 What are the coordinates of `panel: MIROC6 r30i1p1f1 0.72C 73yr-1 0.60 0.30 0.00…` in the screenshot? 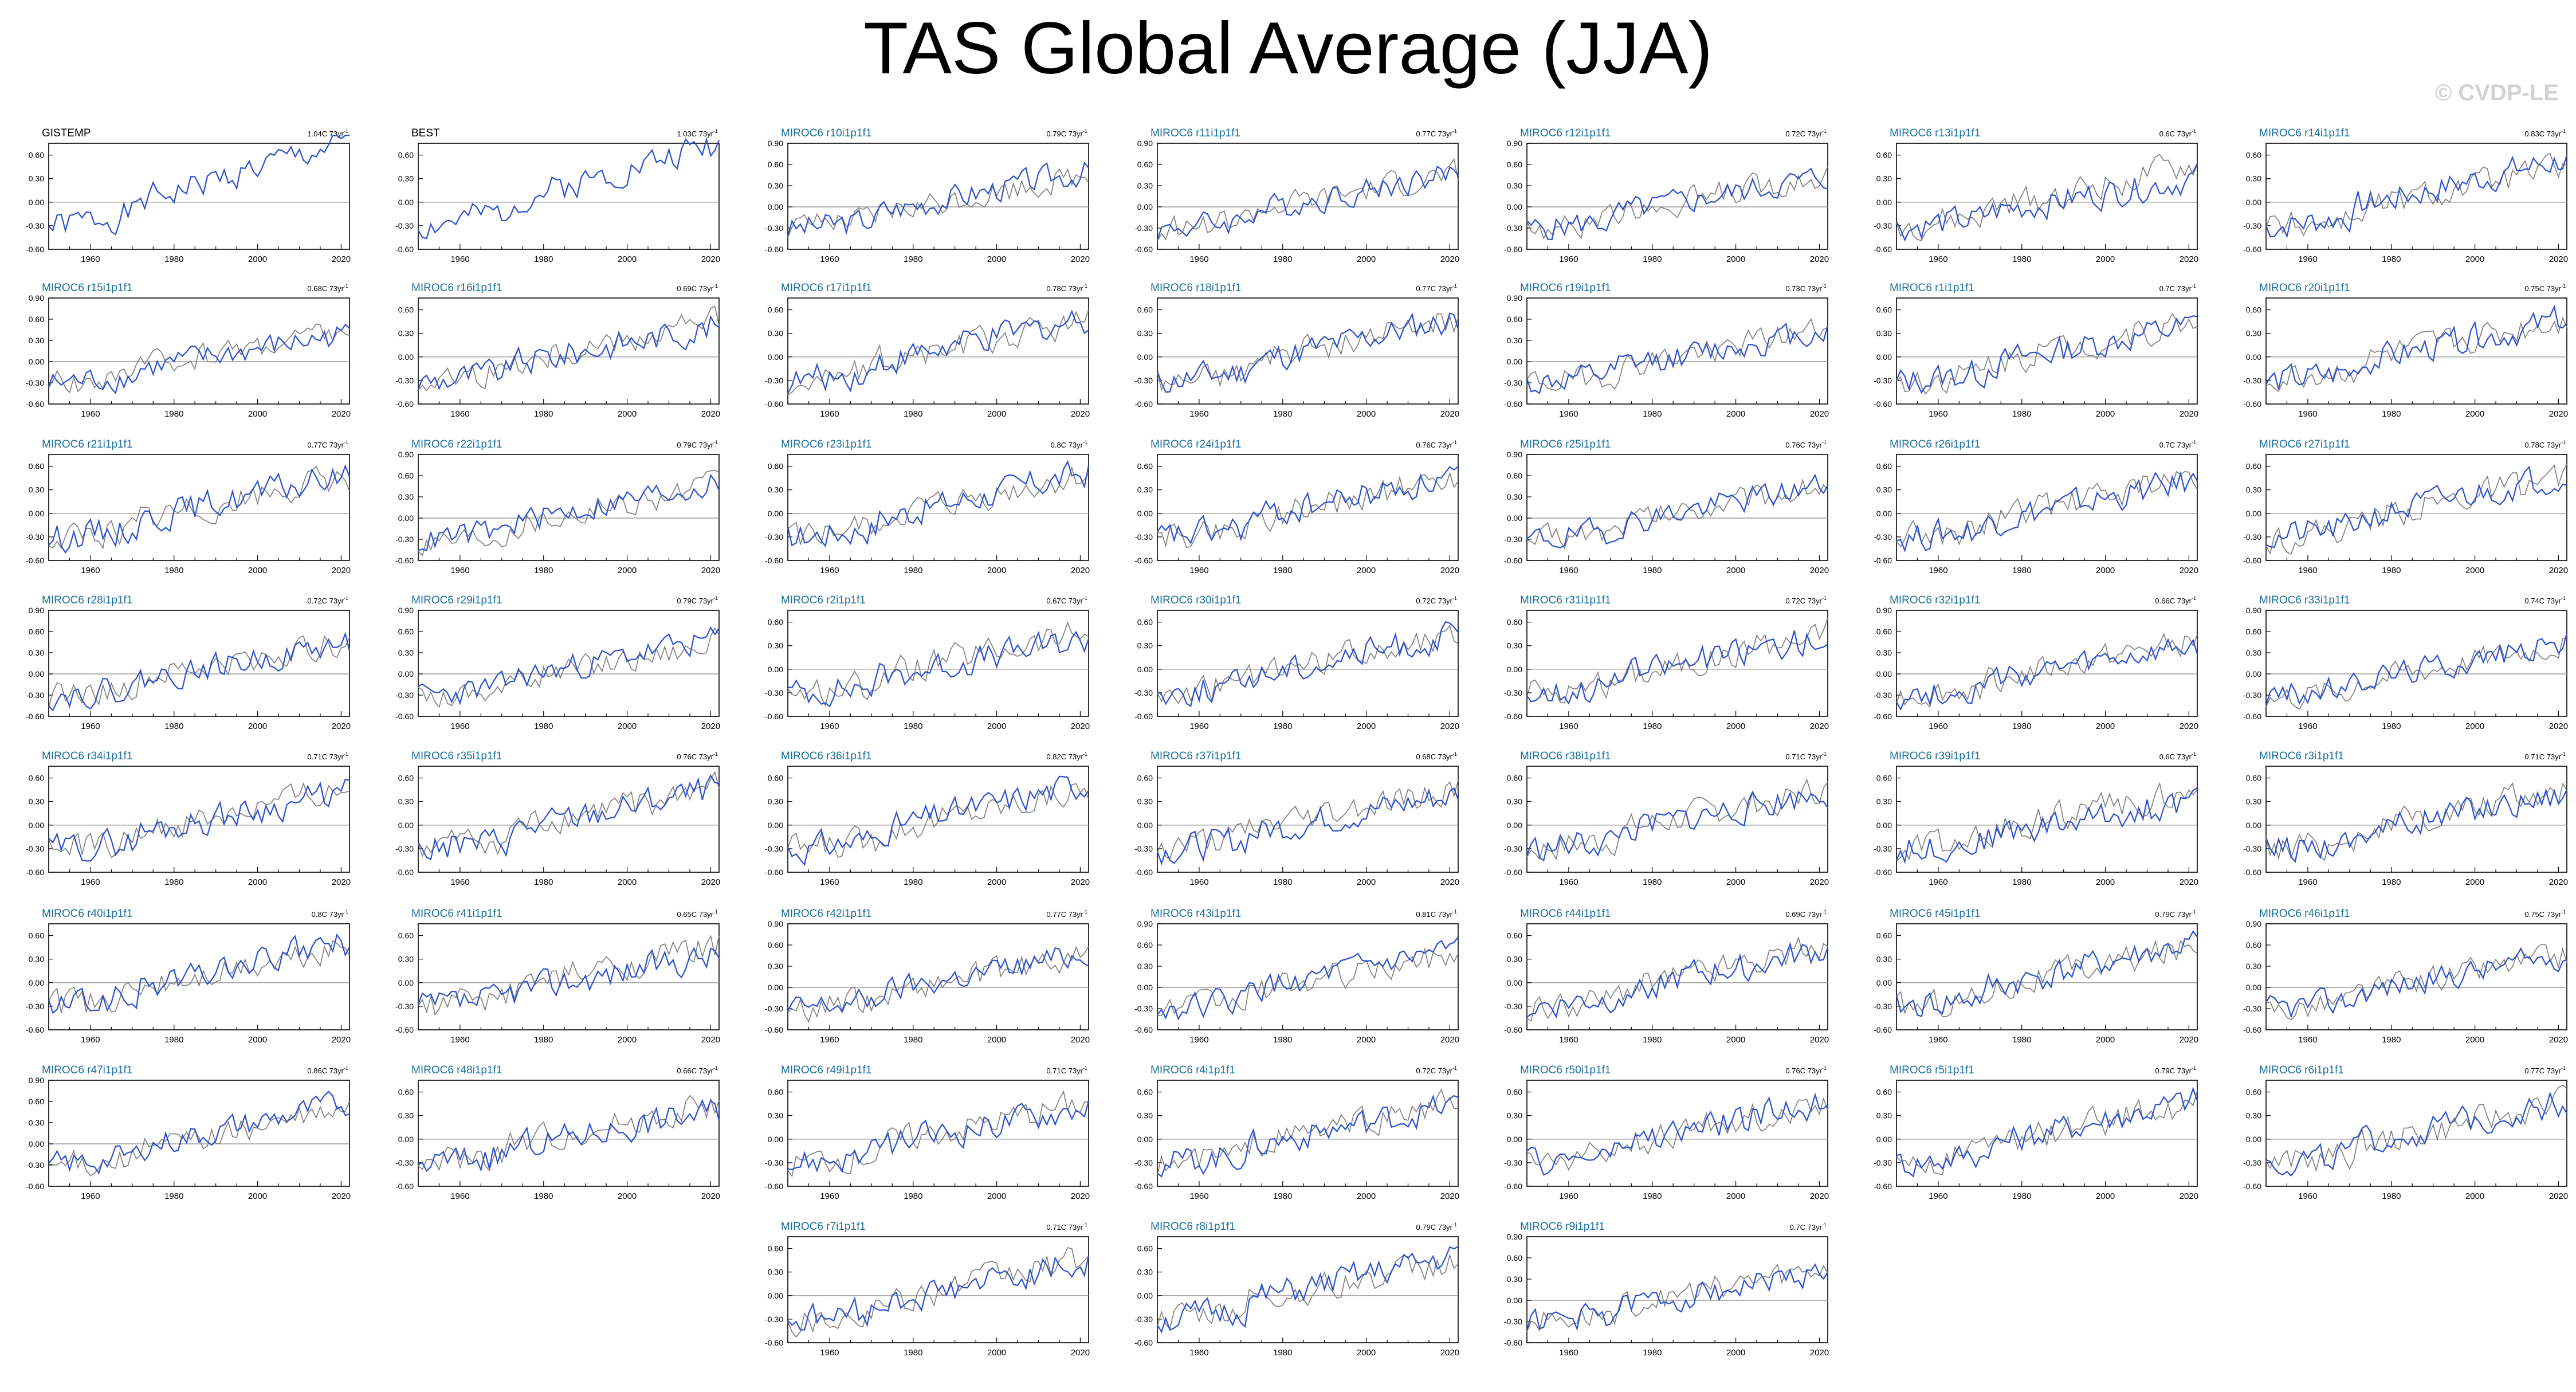 It's located at (1297, 662).